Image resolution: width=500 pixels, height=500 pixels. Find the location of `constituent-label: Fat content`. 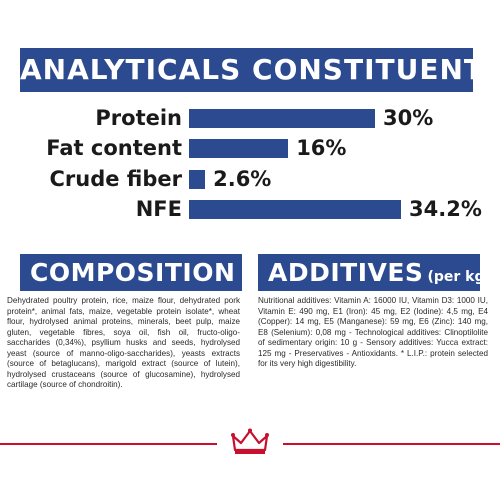

constituent-label: Fat content is located at coordinates (114, 148).